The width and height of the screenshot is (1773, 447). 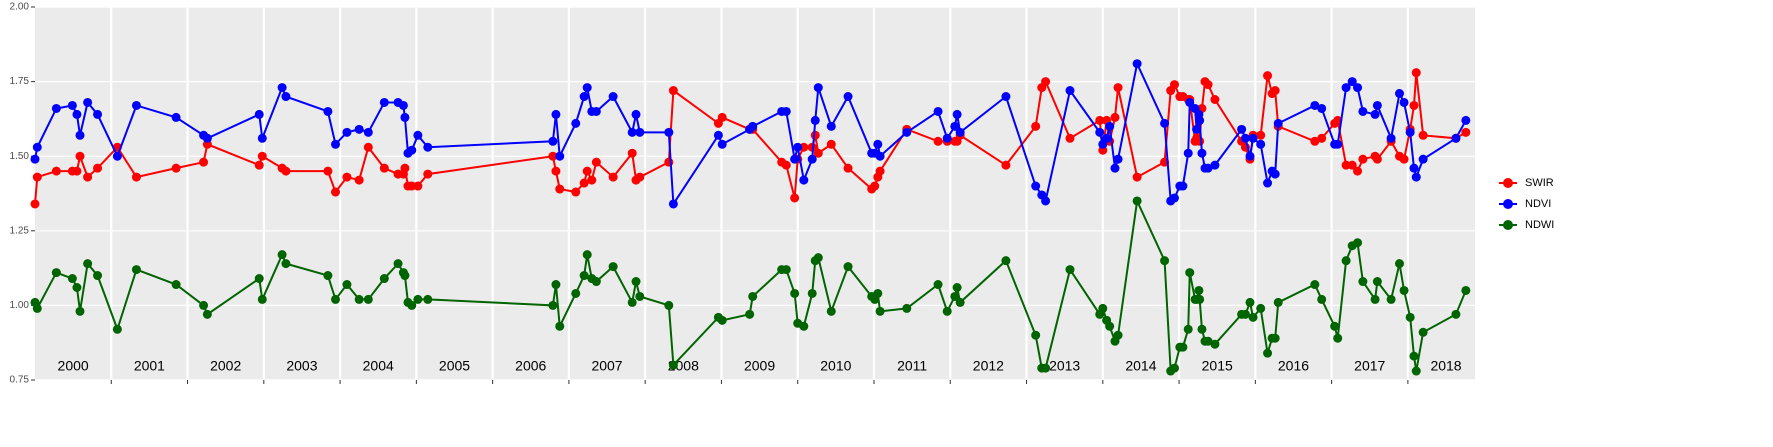 What do you see at coordinates (835, 366) in the screenshot?
I see `year-label: 2010` at bounding box center [835, 366].